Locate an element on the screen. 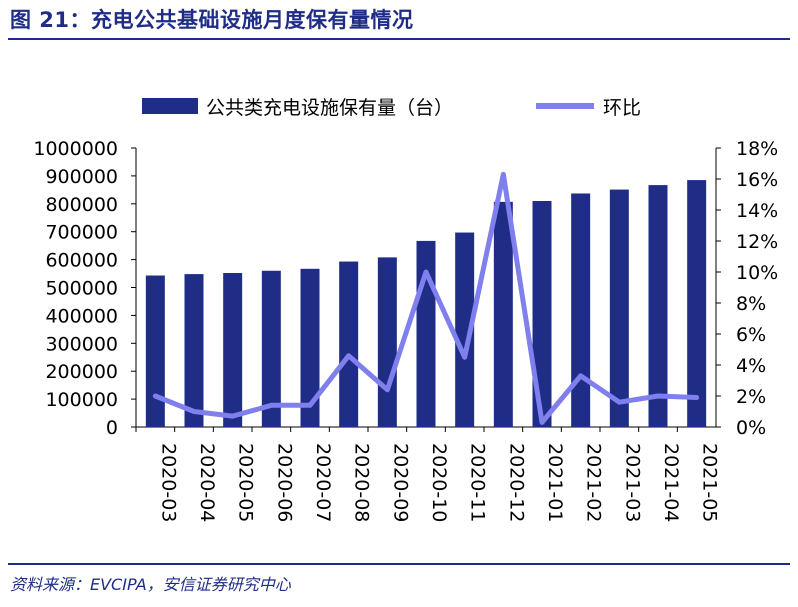  x-tick-label: 2020-08 is located at coordinates (362, 482).